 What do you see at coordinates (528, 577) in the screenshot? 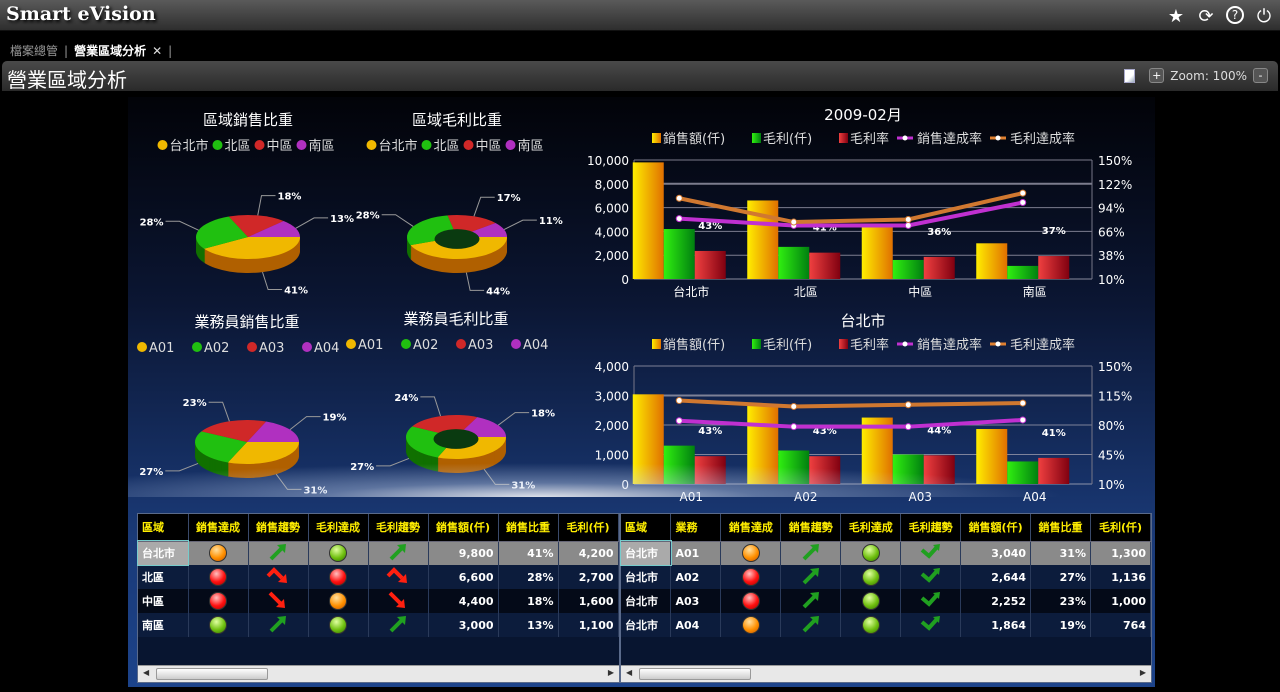
I see `cell-share: 28%` at bounding box center [528, 577].